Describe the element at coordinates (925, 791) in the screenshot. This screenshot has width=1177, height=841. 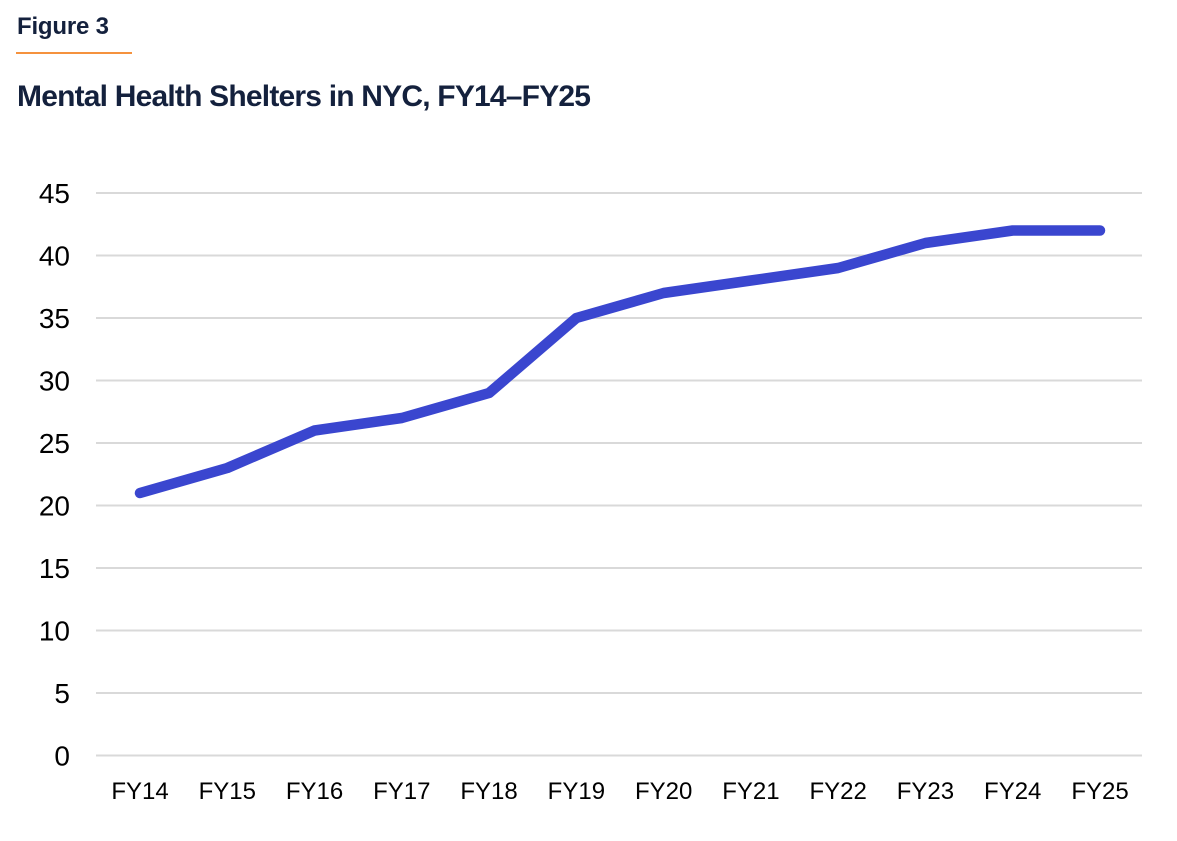
I see `x-axis-tick-label: FY23` at that location.